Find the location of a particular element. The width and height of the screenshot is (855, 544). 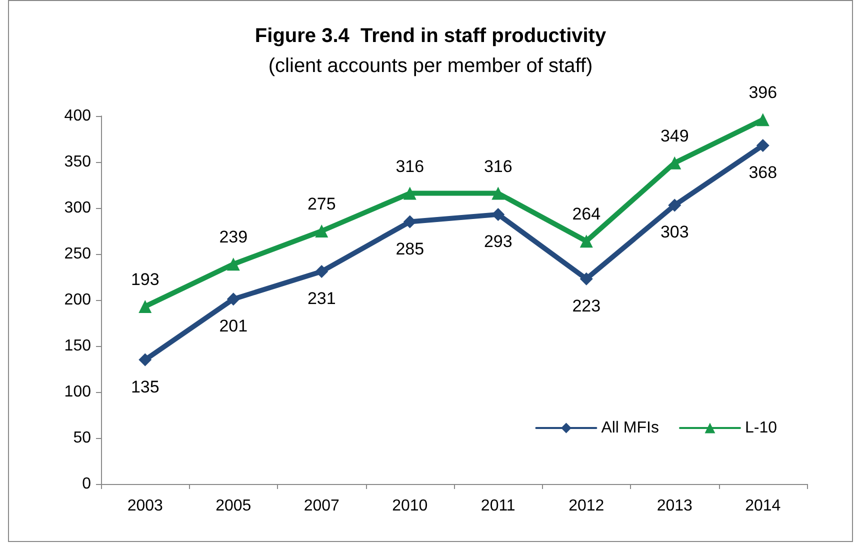

data-label: 231 is located at coordinates (321, 298).